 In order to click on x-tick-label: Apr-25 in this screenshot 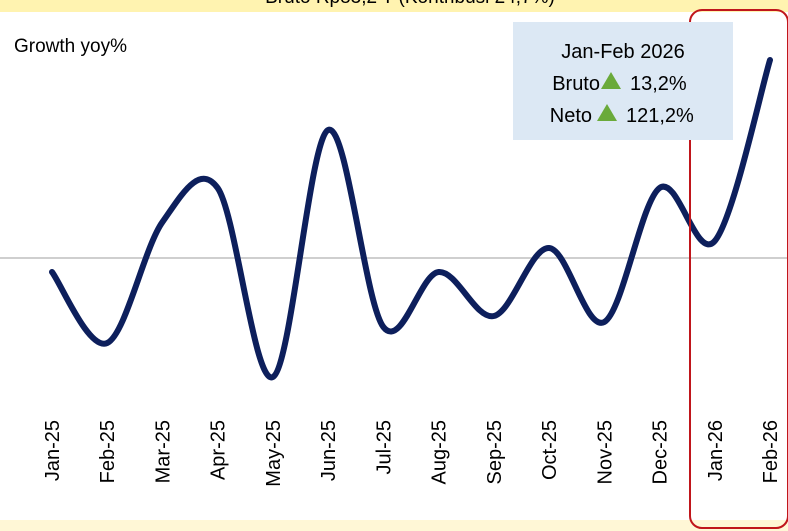, I will do `click(219, 450)`.